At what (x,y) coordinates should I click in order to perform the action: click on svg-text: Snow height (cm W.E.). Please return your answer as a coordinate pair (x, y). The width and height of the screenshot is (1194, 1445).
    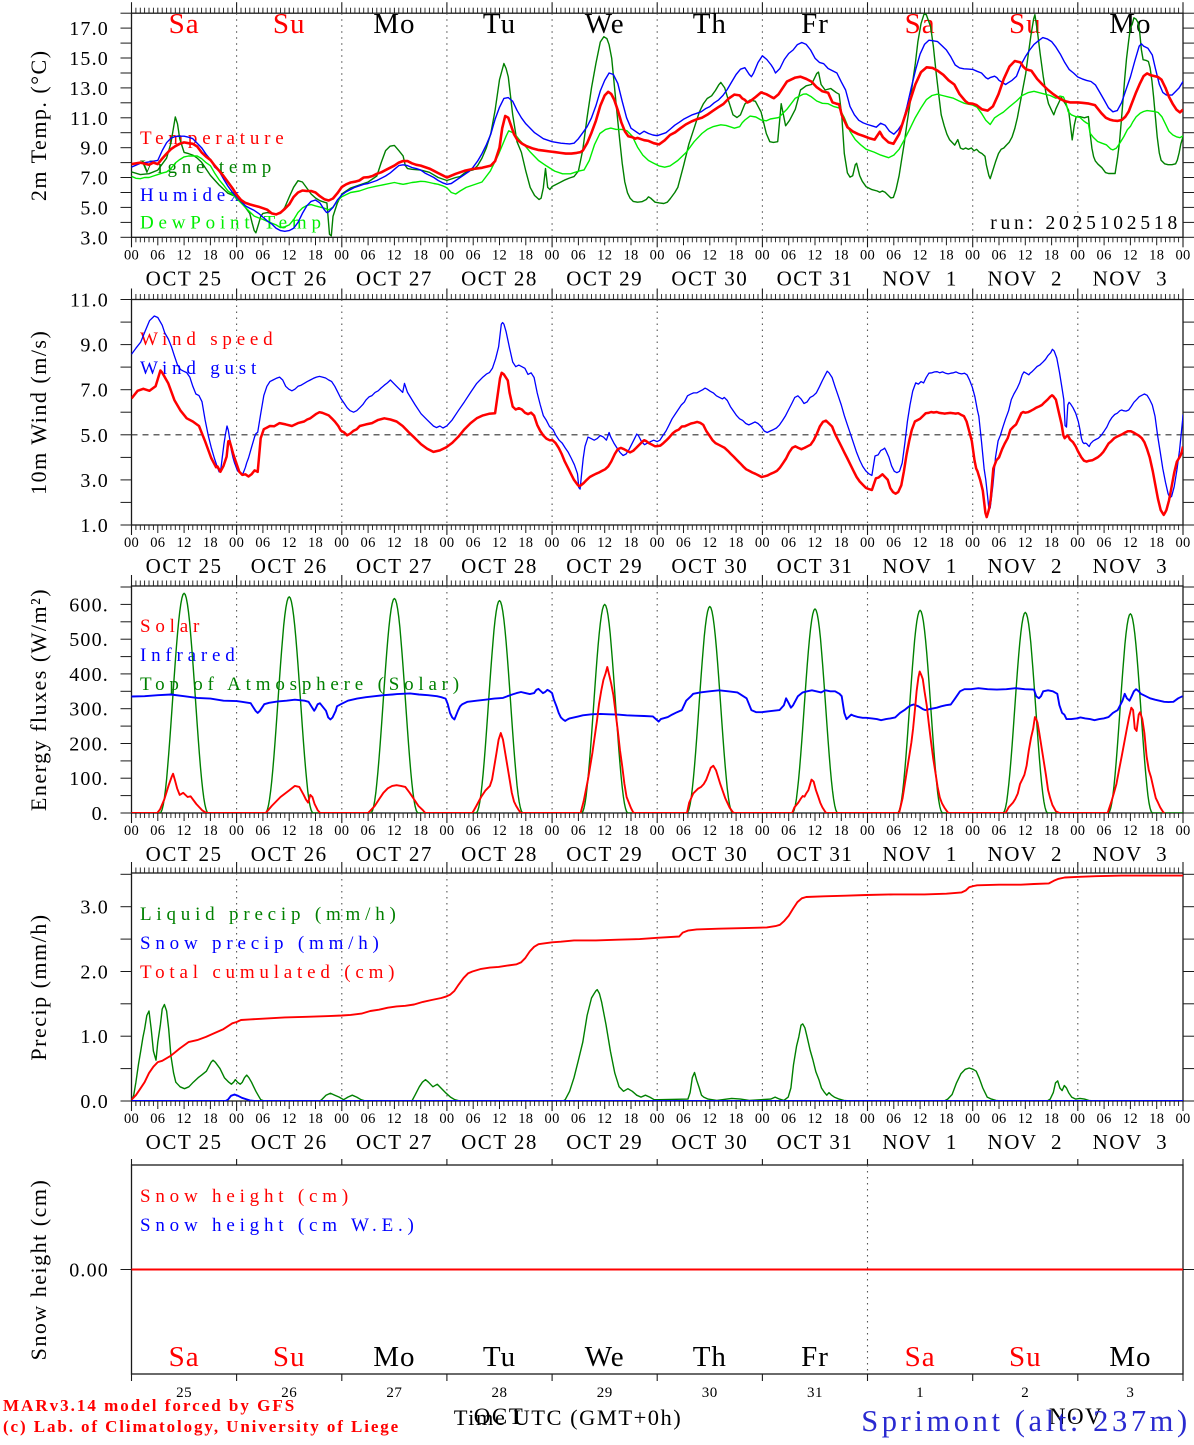
    Looking at the image, I should click on (279, 1225).